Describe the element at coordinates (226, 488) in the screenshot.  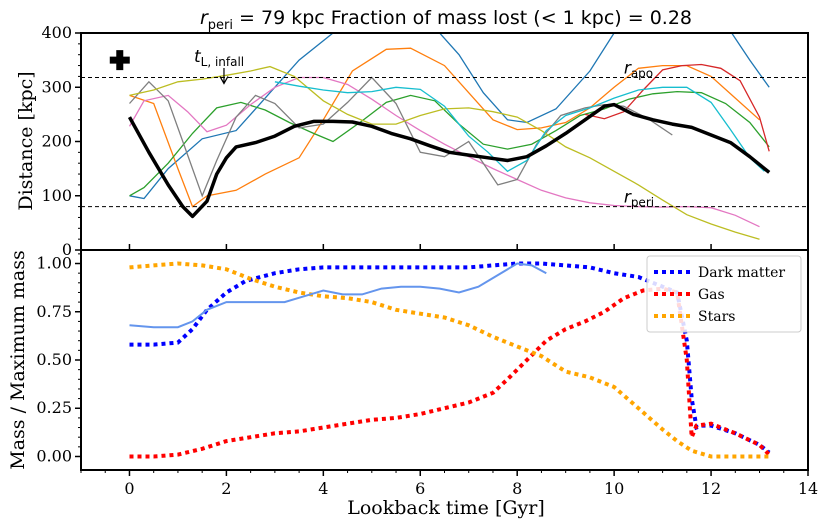
I see `xtick-label: 2` at that location.